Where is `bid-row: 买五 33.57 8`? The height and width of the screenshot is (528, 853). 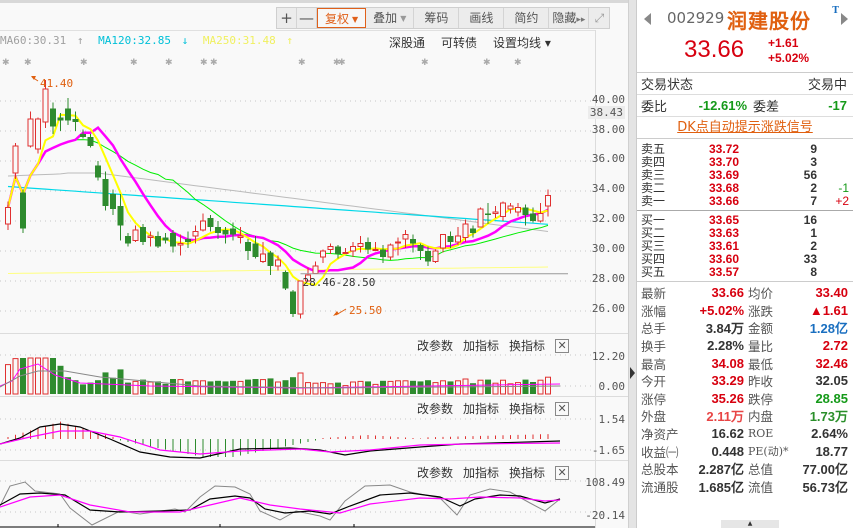
bid-row: 买五 33.57 8 is located at coordinates (745, 272).